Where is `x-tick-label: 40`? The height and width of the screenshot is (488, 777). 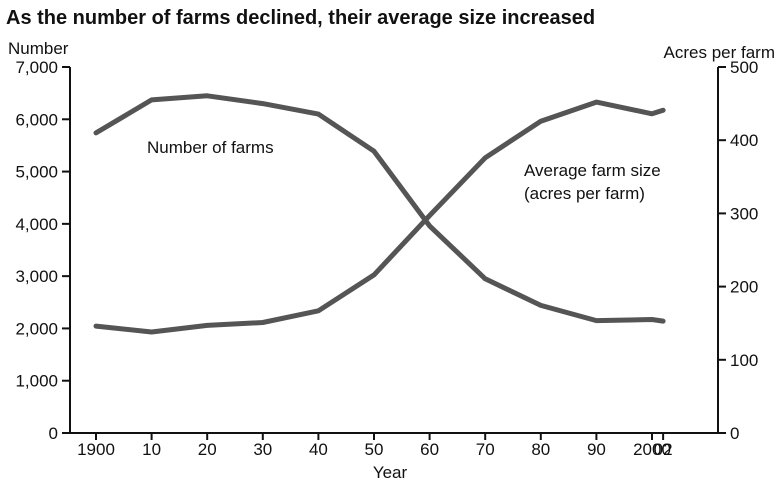 x-tick-label: 40 is located at coordinates (318, 449).